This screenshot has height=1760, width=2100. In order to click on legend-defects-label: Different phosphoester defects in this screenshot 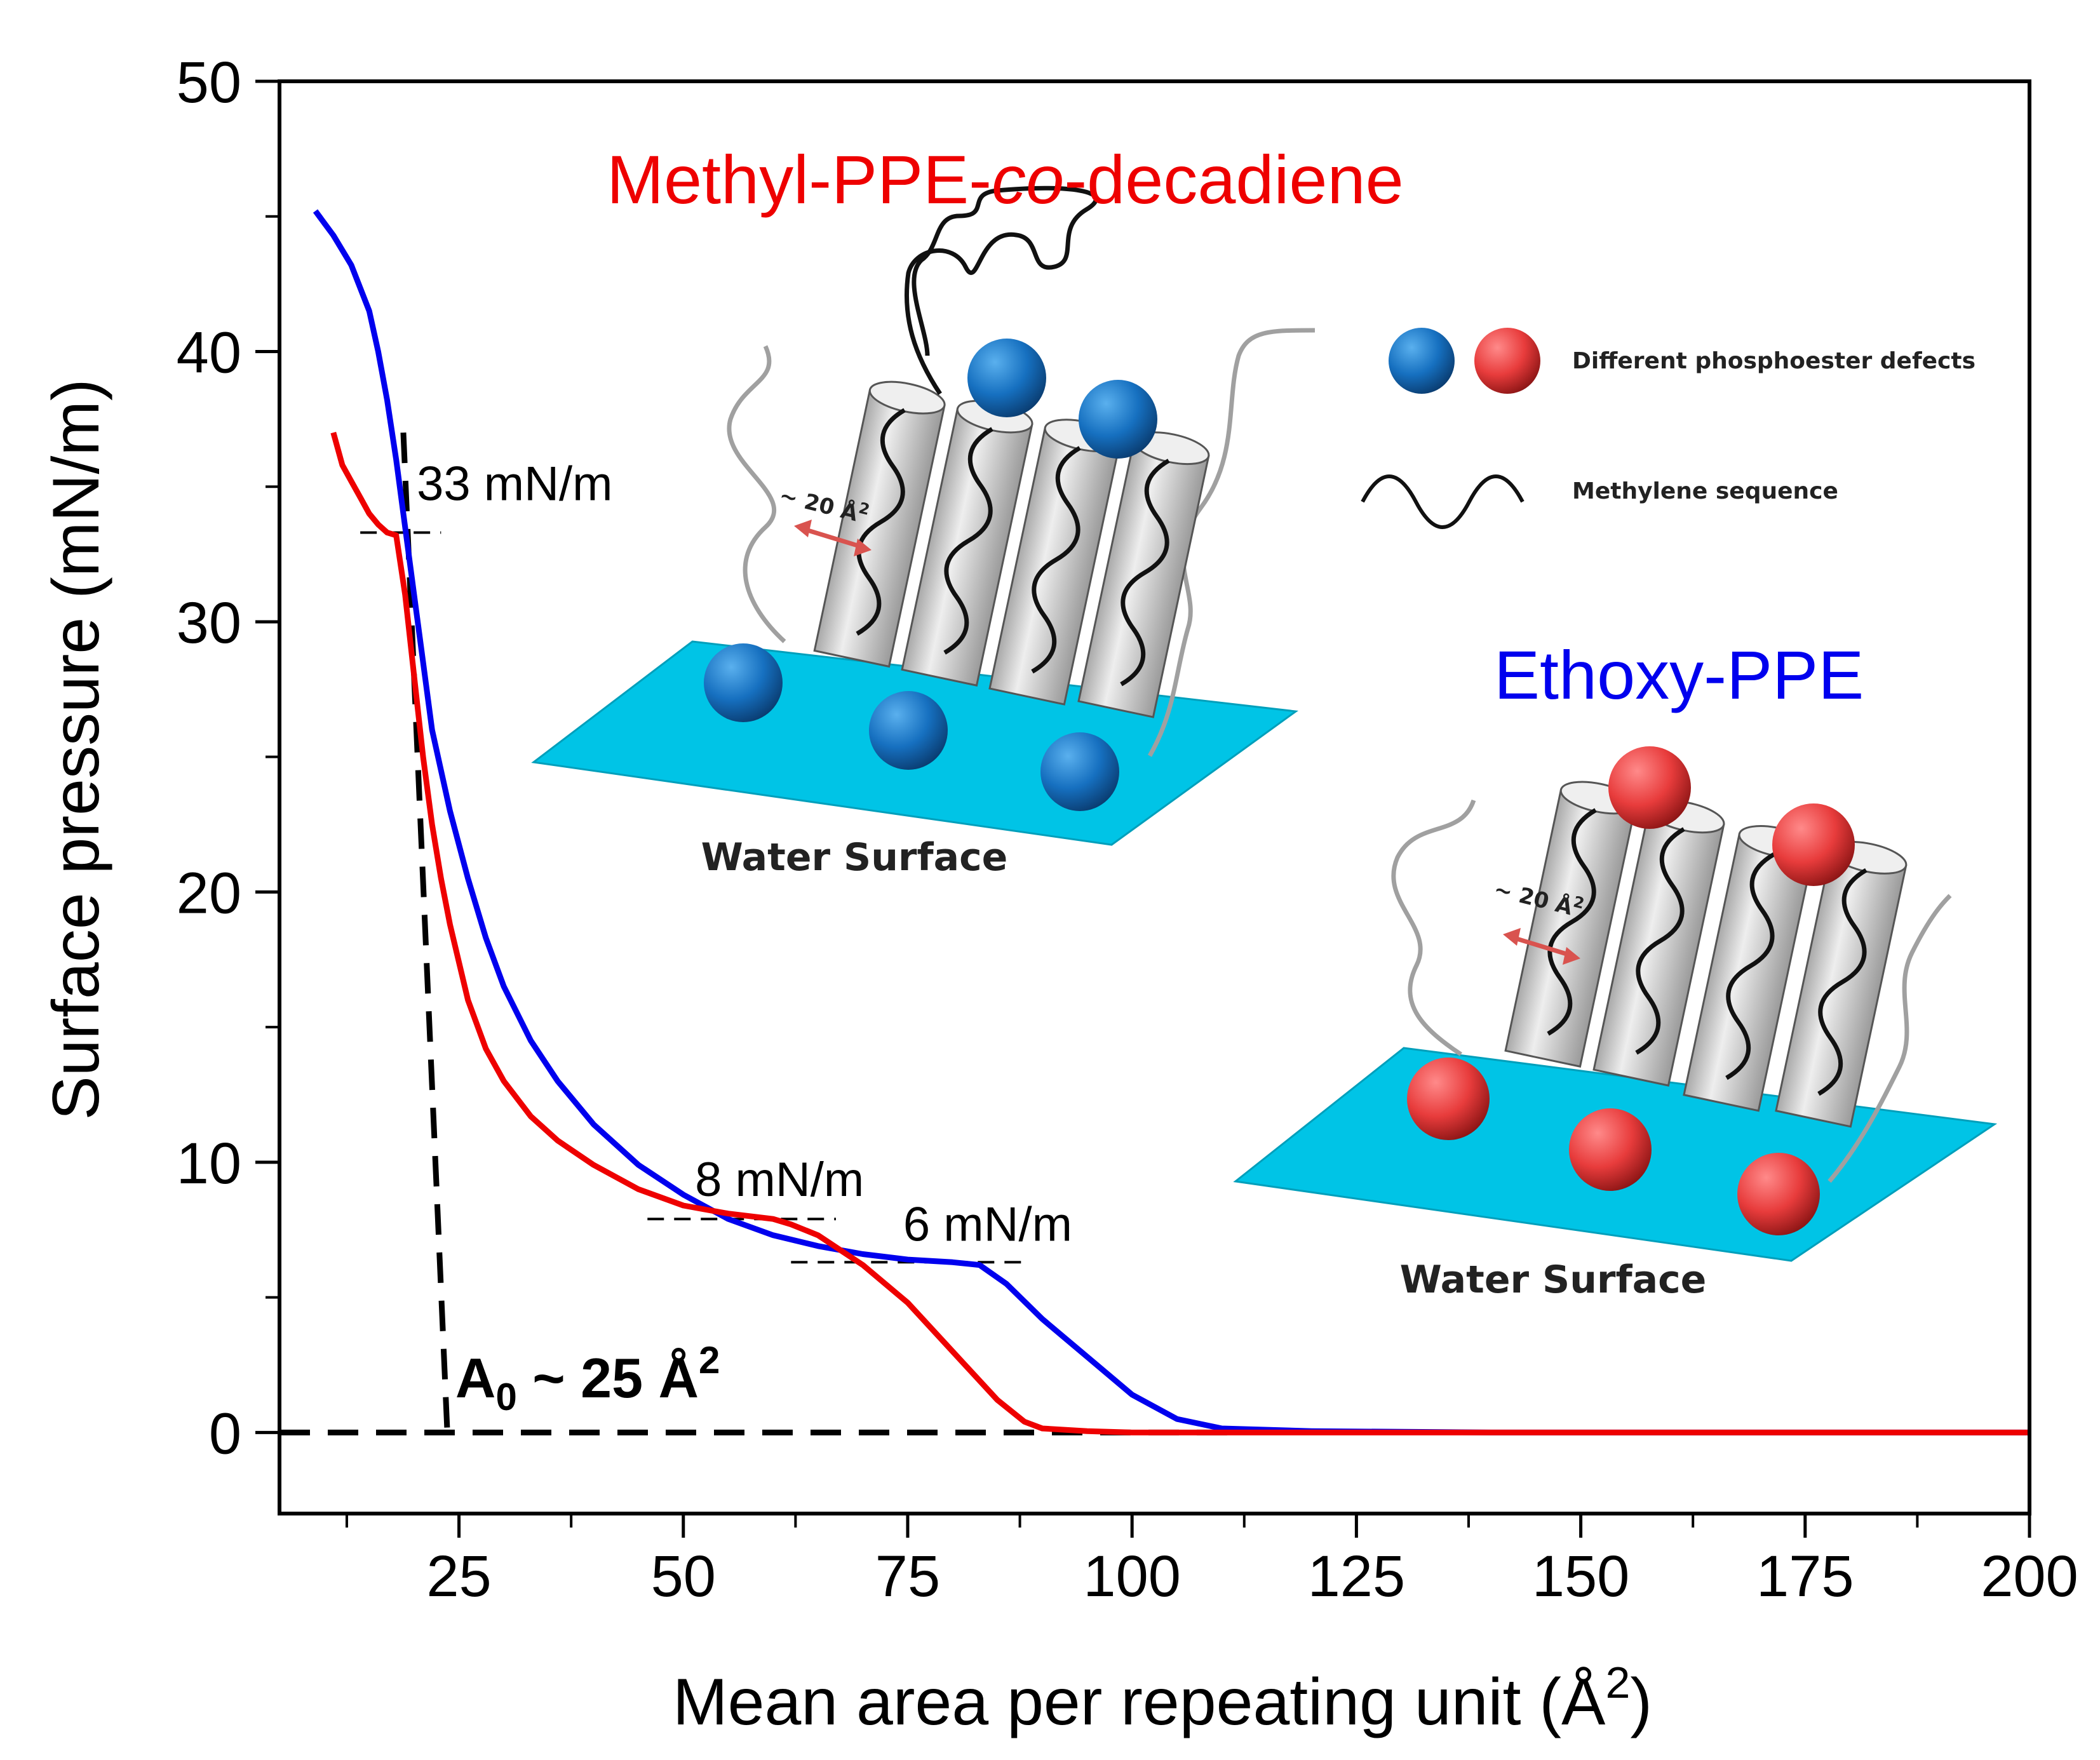, I will do `click(1773, 361)`.